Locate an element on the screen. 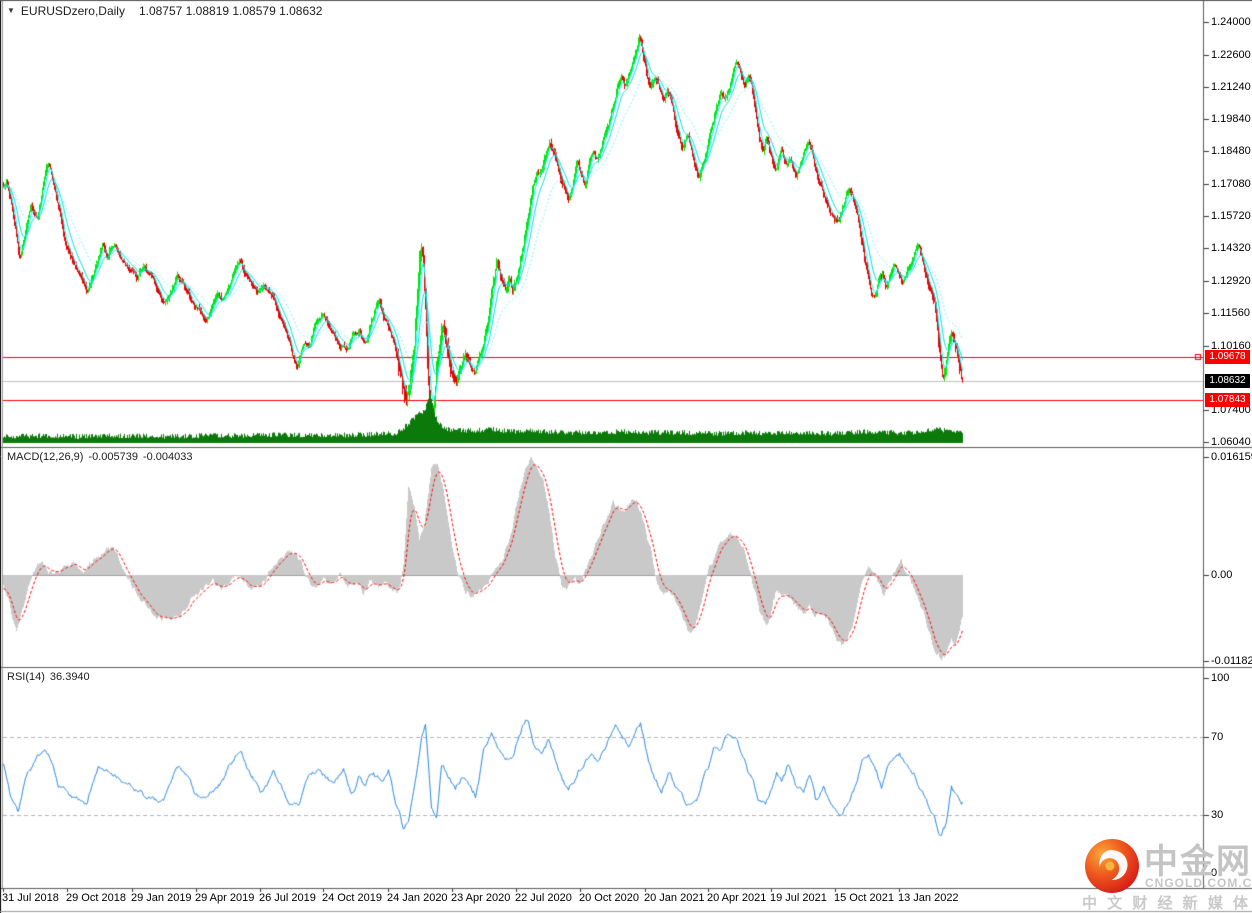  cngold-domain: CNGOLD.COM.CN is located at coordinates (1198, 883).